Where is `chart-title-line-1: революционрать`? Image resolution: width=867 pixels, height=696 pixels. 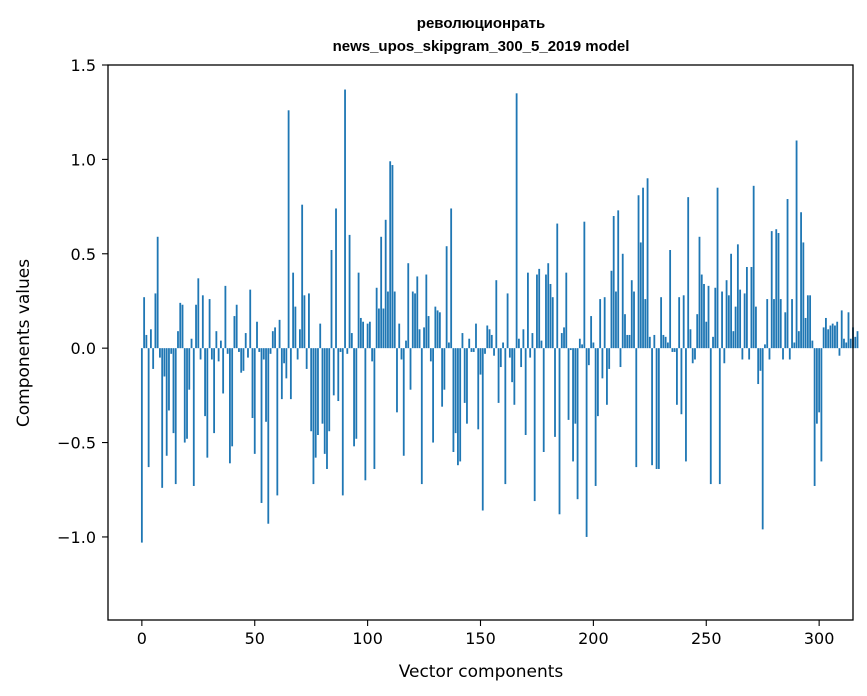
chart-title-line-1: революционрать is located at coordinates (481, 23).